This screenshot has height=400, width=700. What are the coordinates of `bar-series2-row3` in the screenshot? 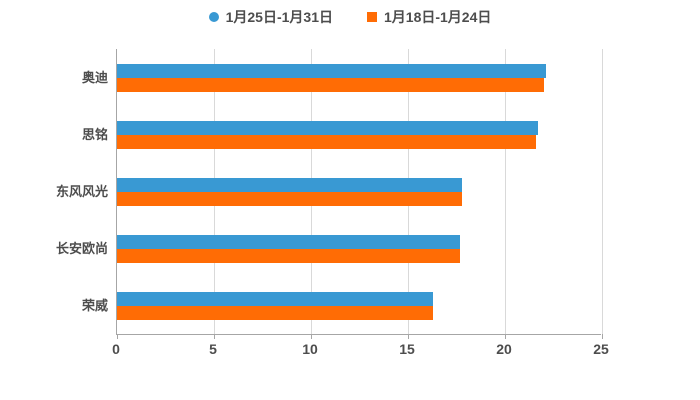 It's located at (290, 199).